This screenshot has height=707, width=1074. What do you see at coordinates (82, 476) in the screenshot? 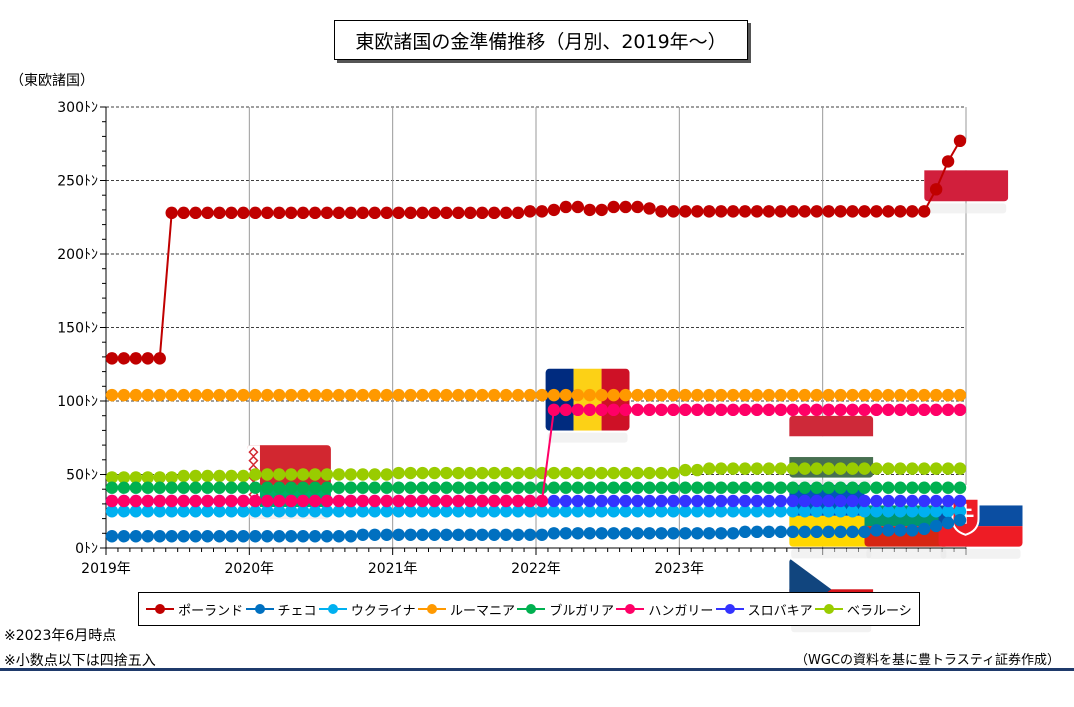
I see `y-tick-label: 50ﾄﾝ` at bounding box center [82, 476].